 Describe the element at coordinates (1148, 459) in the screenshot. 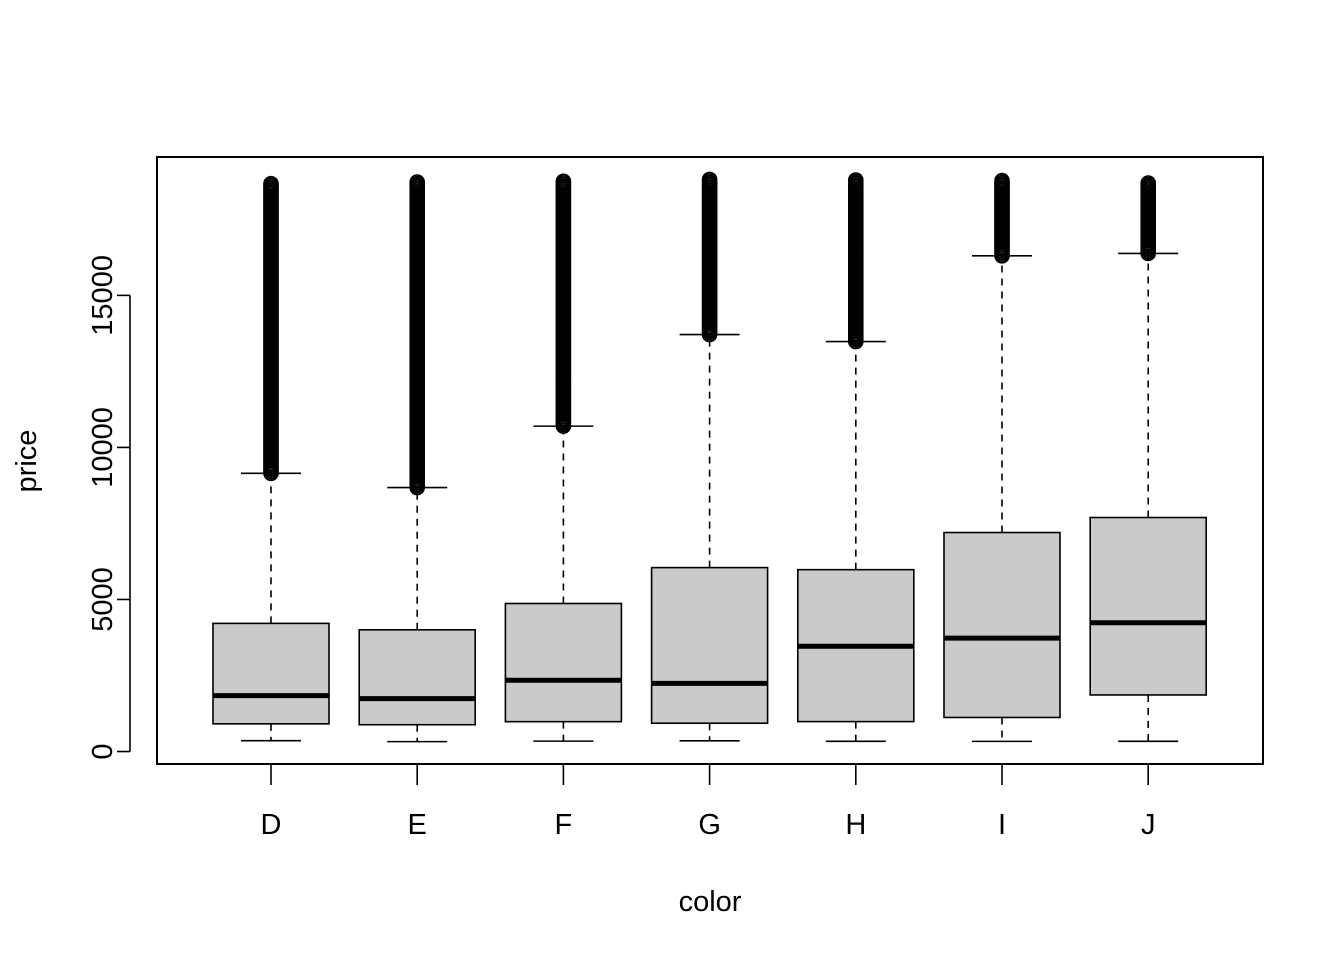

I see `box-group-J` at that location.